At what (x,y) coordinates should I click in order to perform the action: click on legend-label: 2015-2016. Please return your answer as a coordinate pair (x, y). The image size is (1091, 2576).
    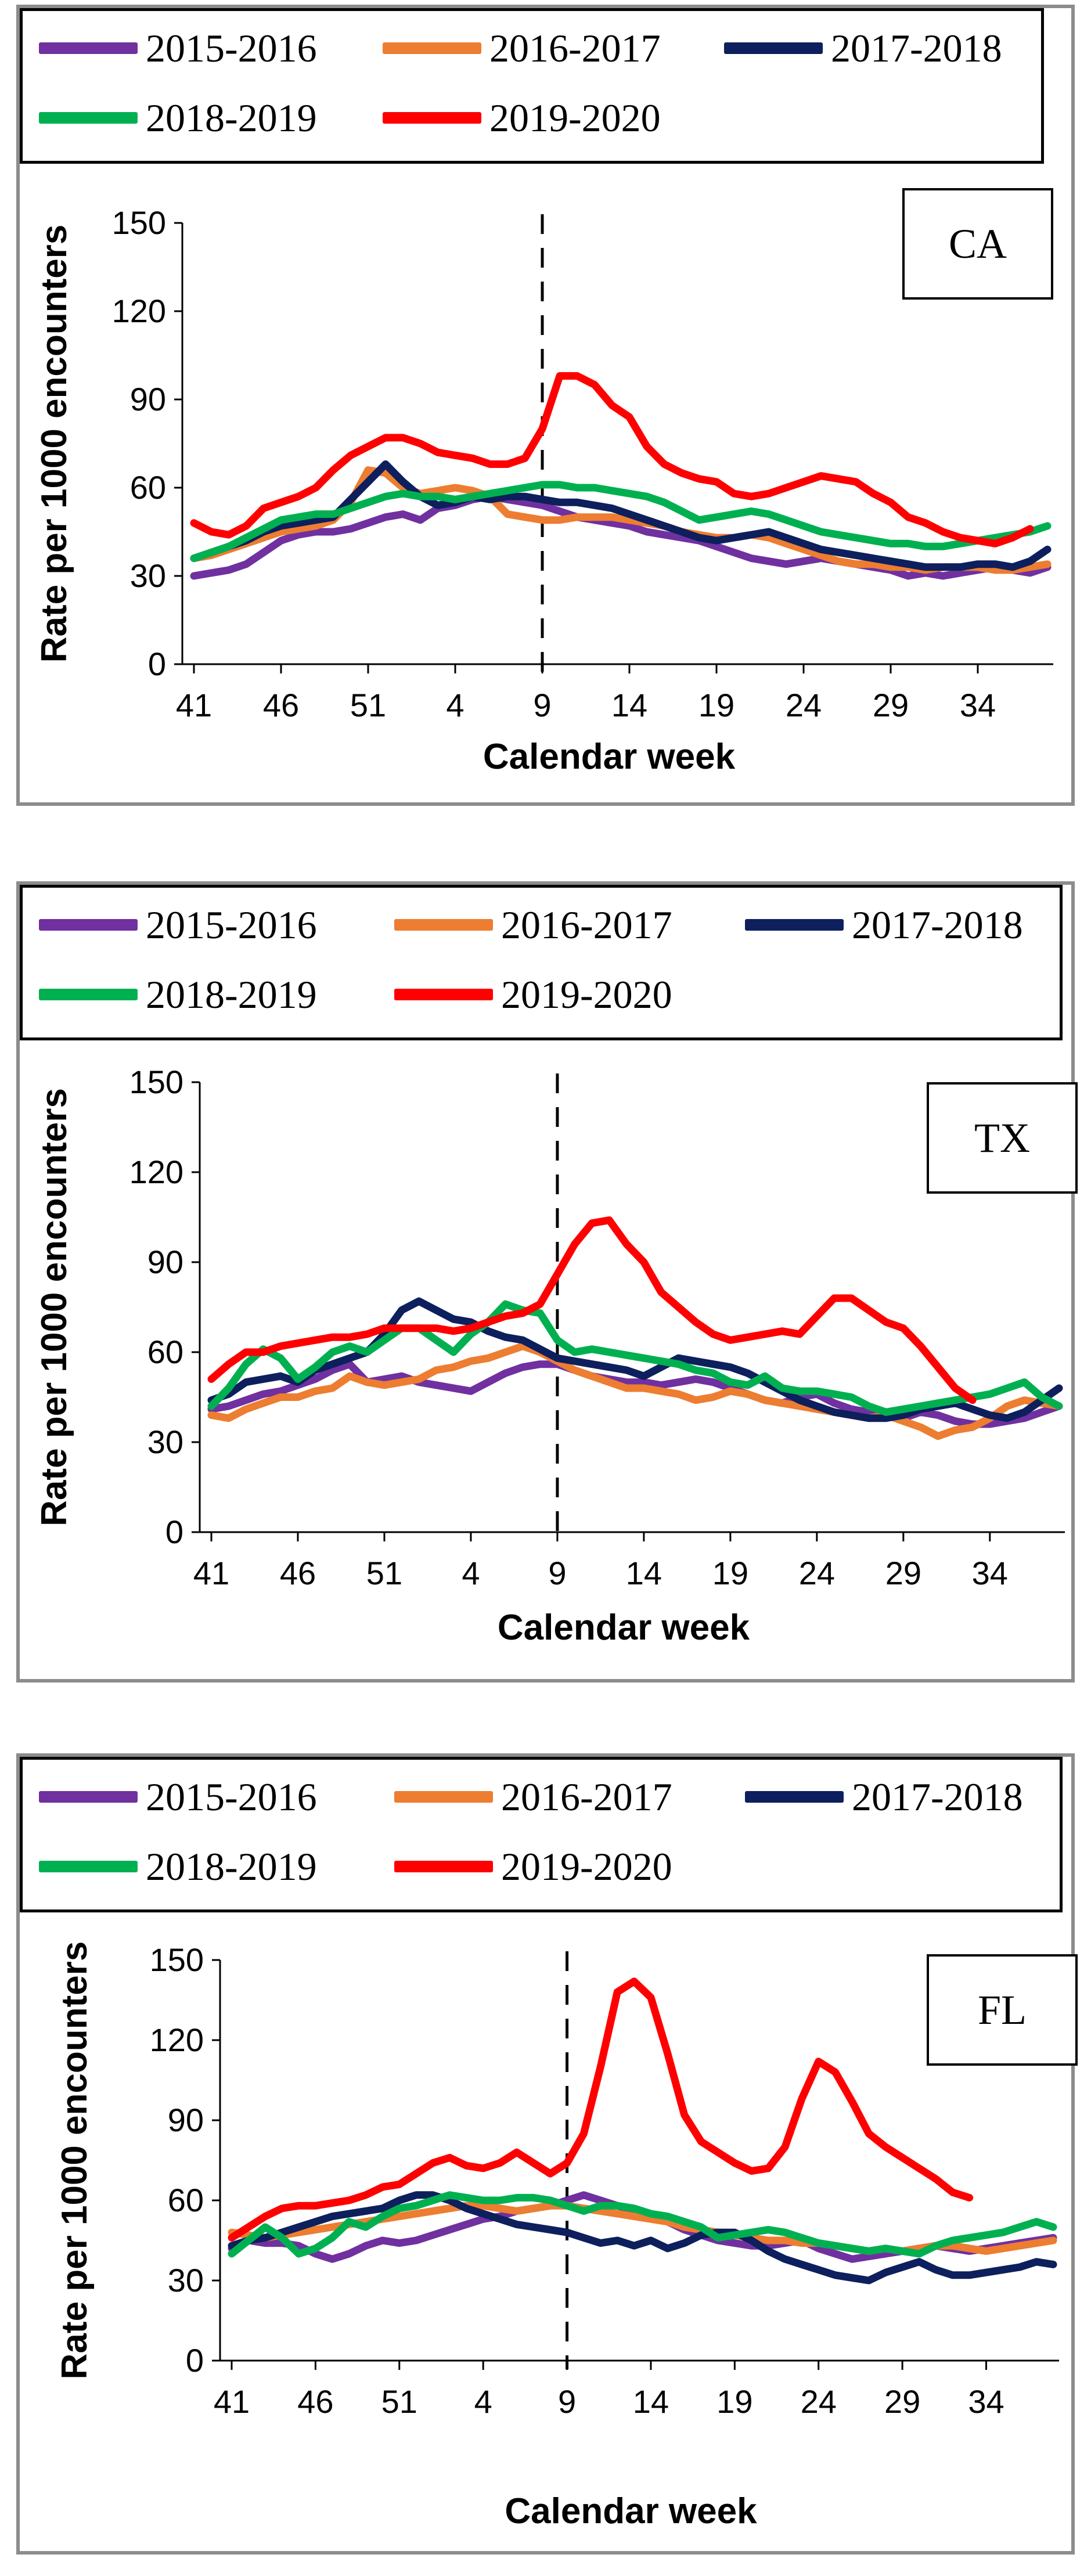
    Looking at the image, I should click on (231, 924).